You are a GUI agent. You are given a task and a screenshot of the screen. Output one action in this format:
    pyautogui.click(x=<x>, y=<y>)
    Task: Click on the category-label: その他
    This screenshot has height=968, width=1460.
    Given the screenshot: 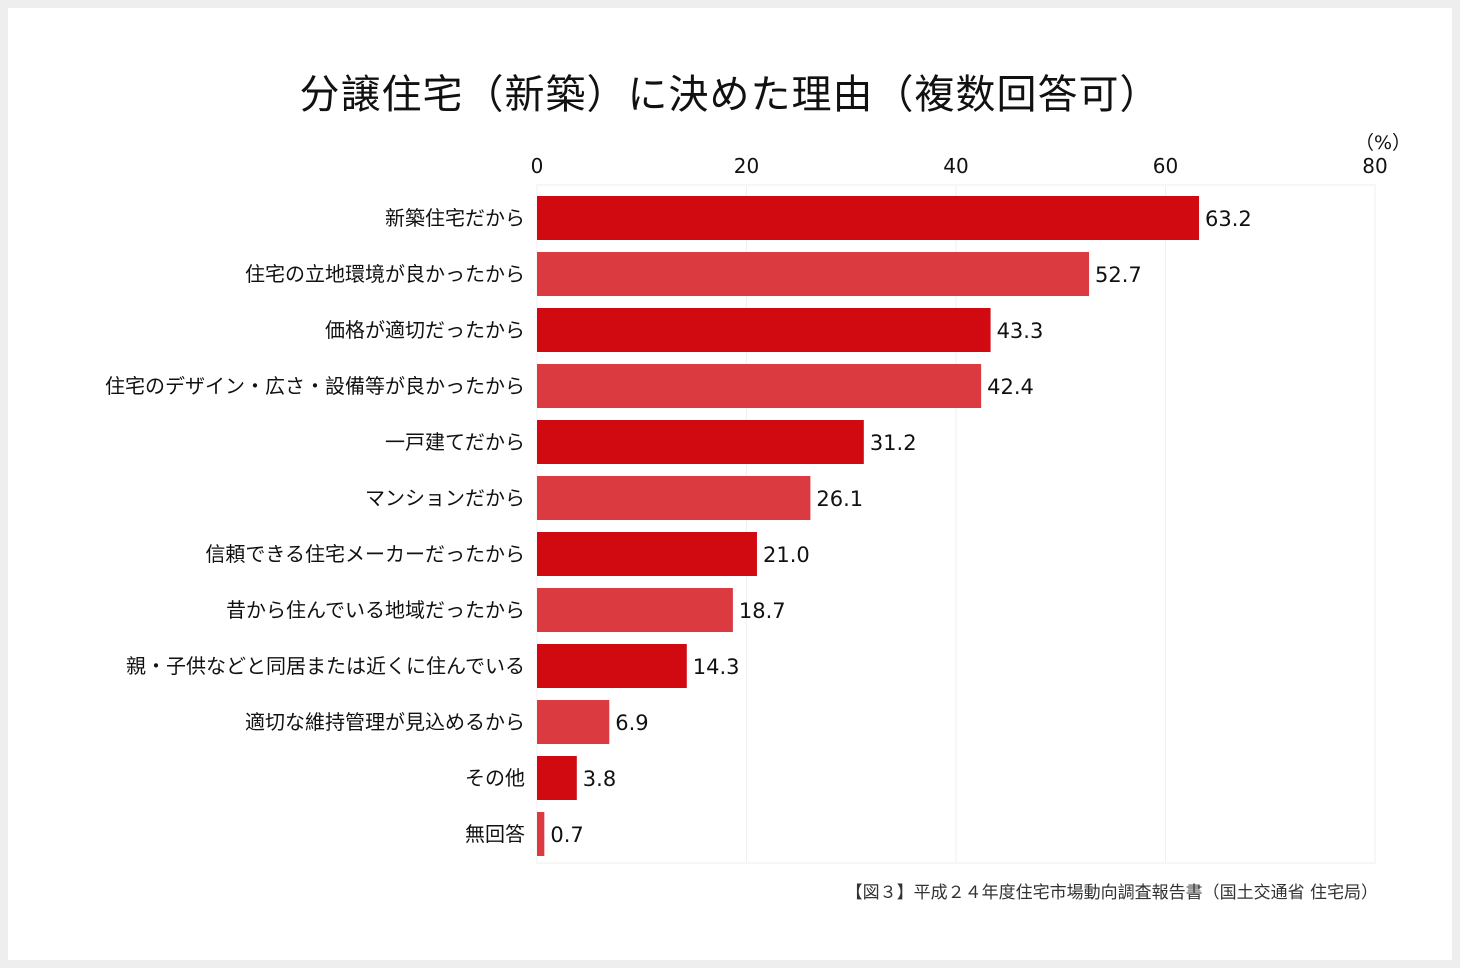 What is the action you would take?
    pyautogui.click(x=495, y=778)
    